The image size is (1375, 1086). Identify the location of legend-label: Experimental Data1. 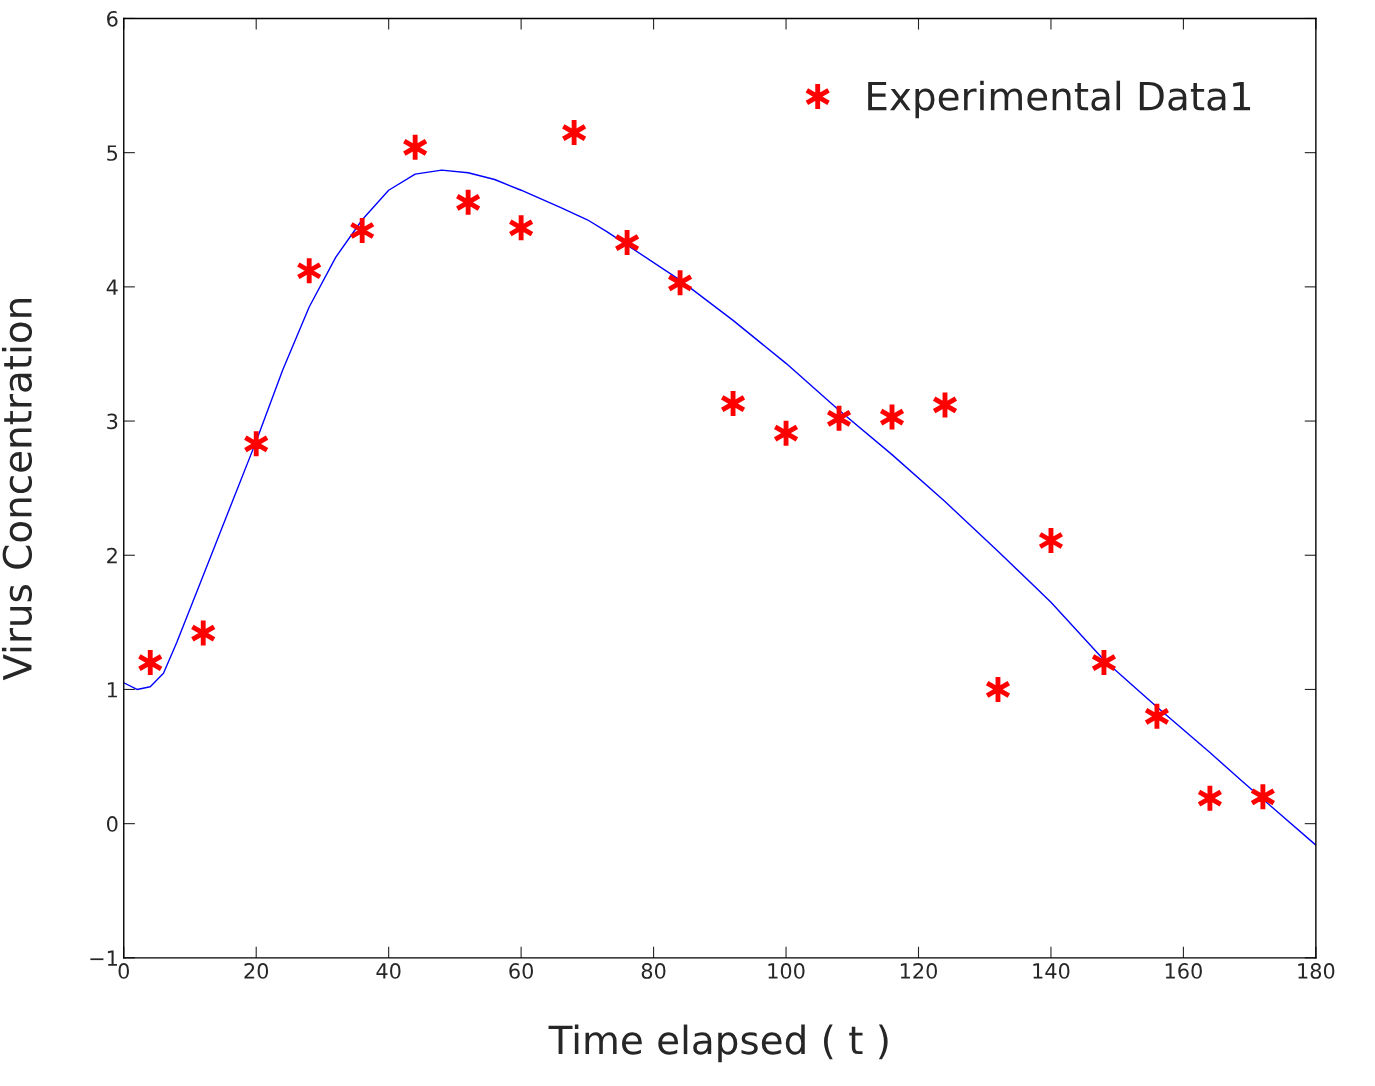
(1059, 99).